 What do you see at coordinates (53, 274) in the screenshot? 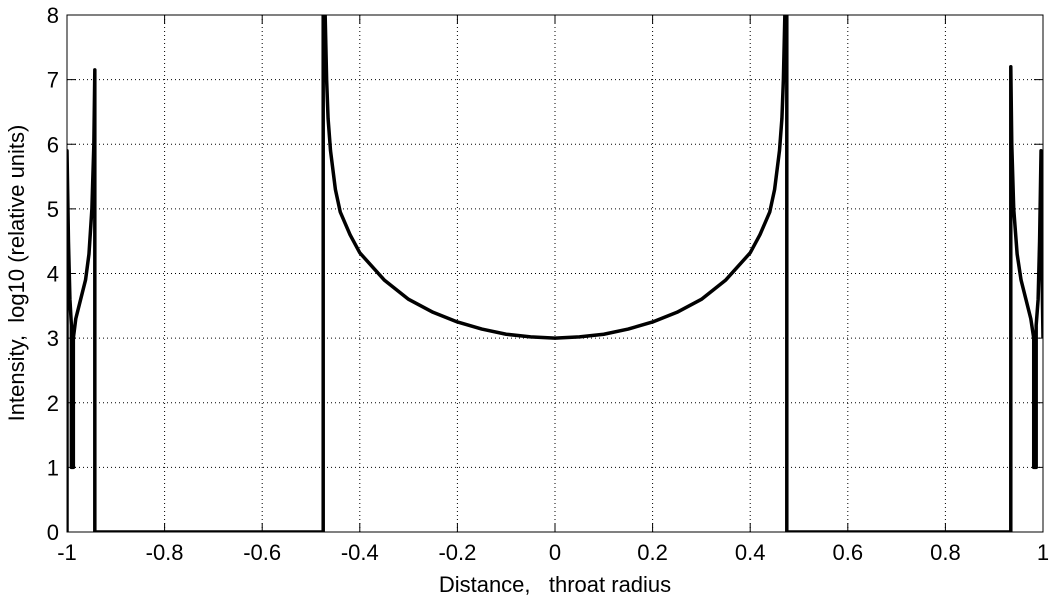
I see `y-tick-label: 4` at bounding box center [53, 274].